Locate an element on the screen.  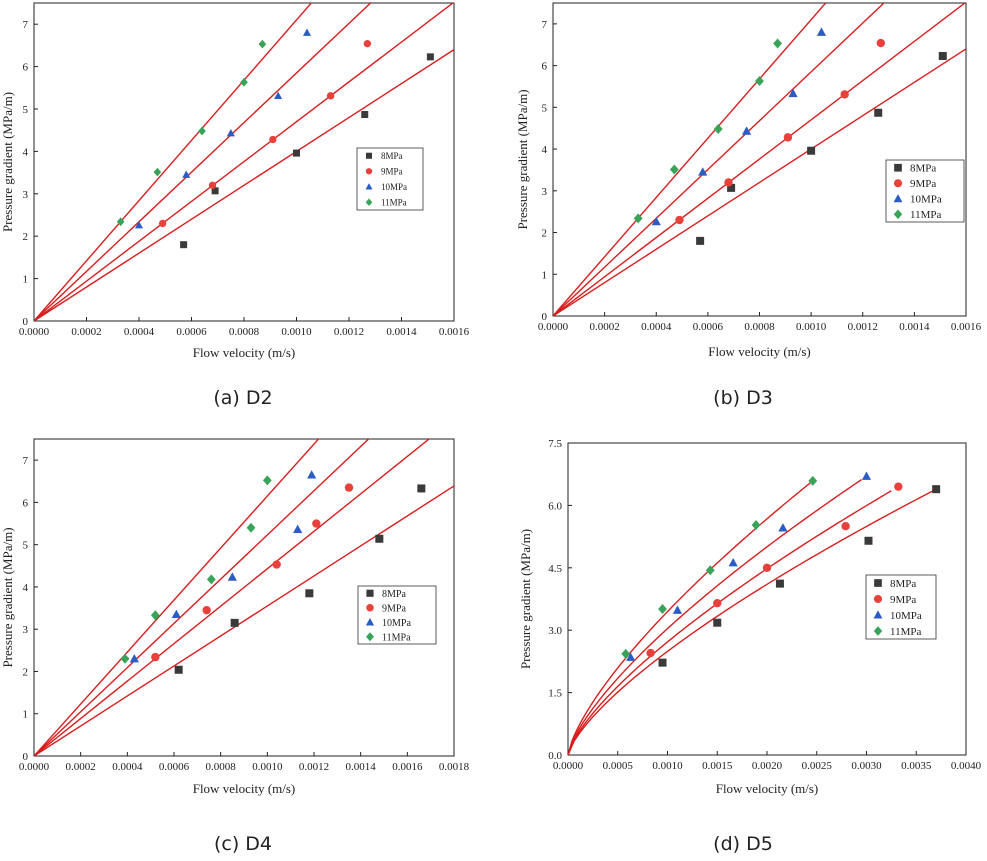
x-tick-label: 0.0004 is located at coordinates (139, 332).